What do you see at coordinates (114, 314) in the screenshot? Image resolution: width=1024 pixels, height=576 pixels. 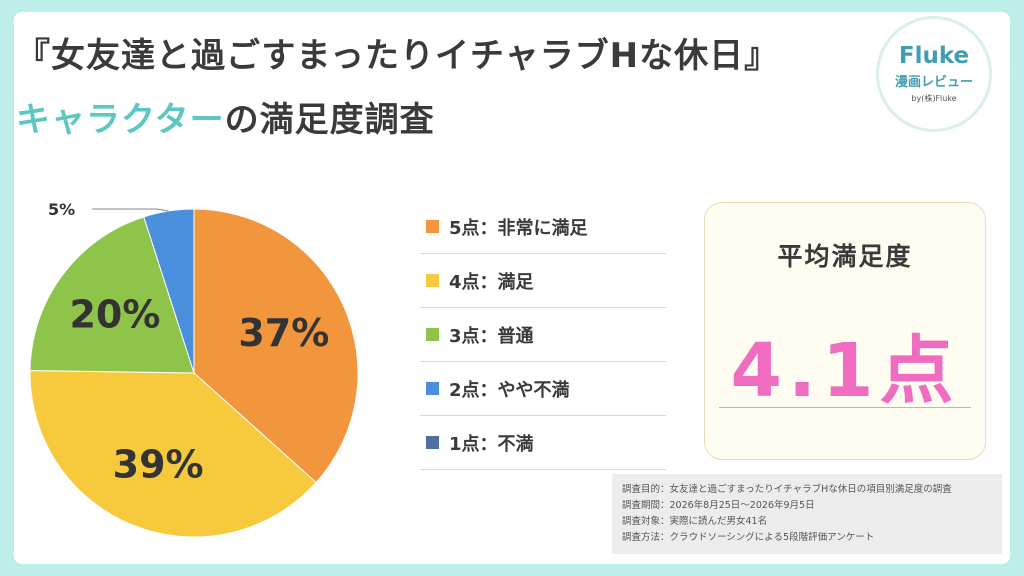 I see `pie-slice-label: 20%` at bounding box center [114, 314].